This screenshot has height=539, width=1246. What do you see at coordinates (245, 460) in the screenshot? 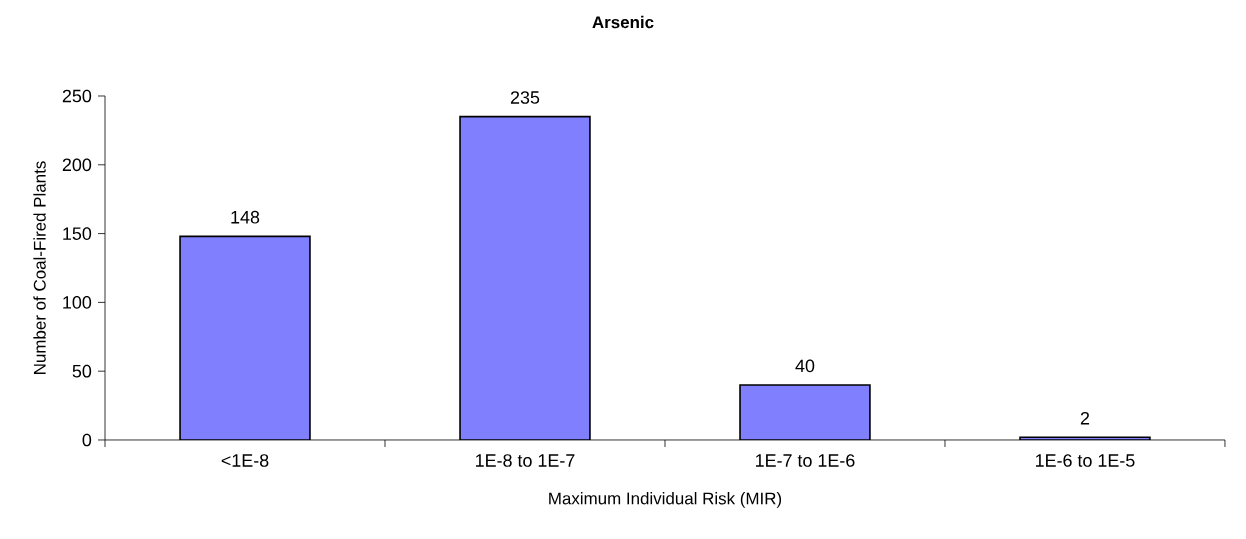
I see `x-tick-label: <1E-8` at bounding box center [245, 460].